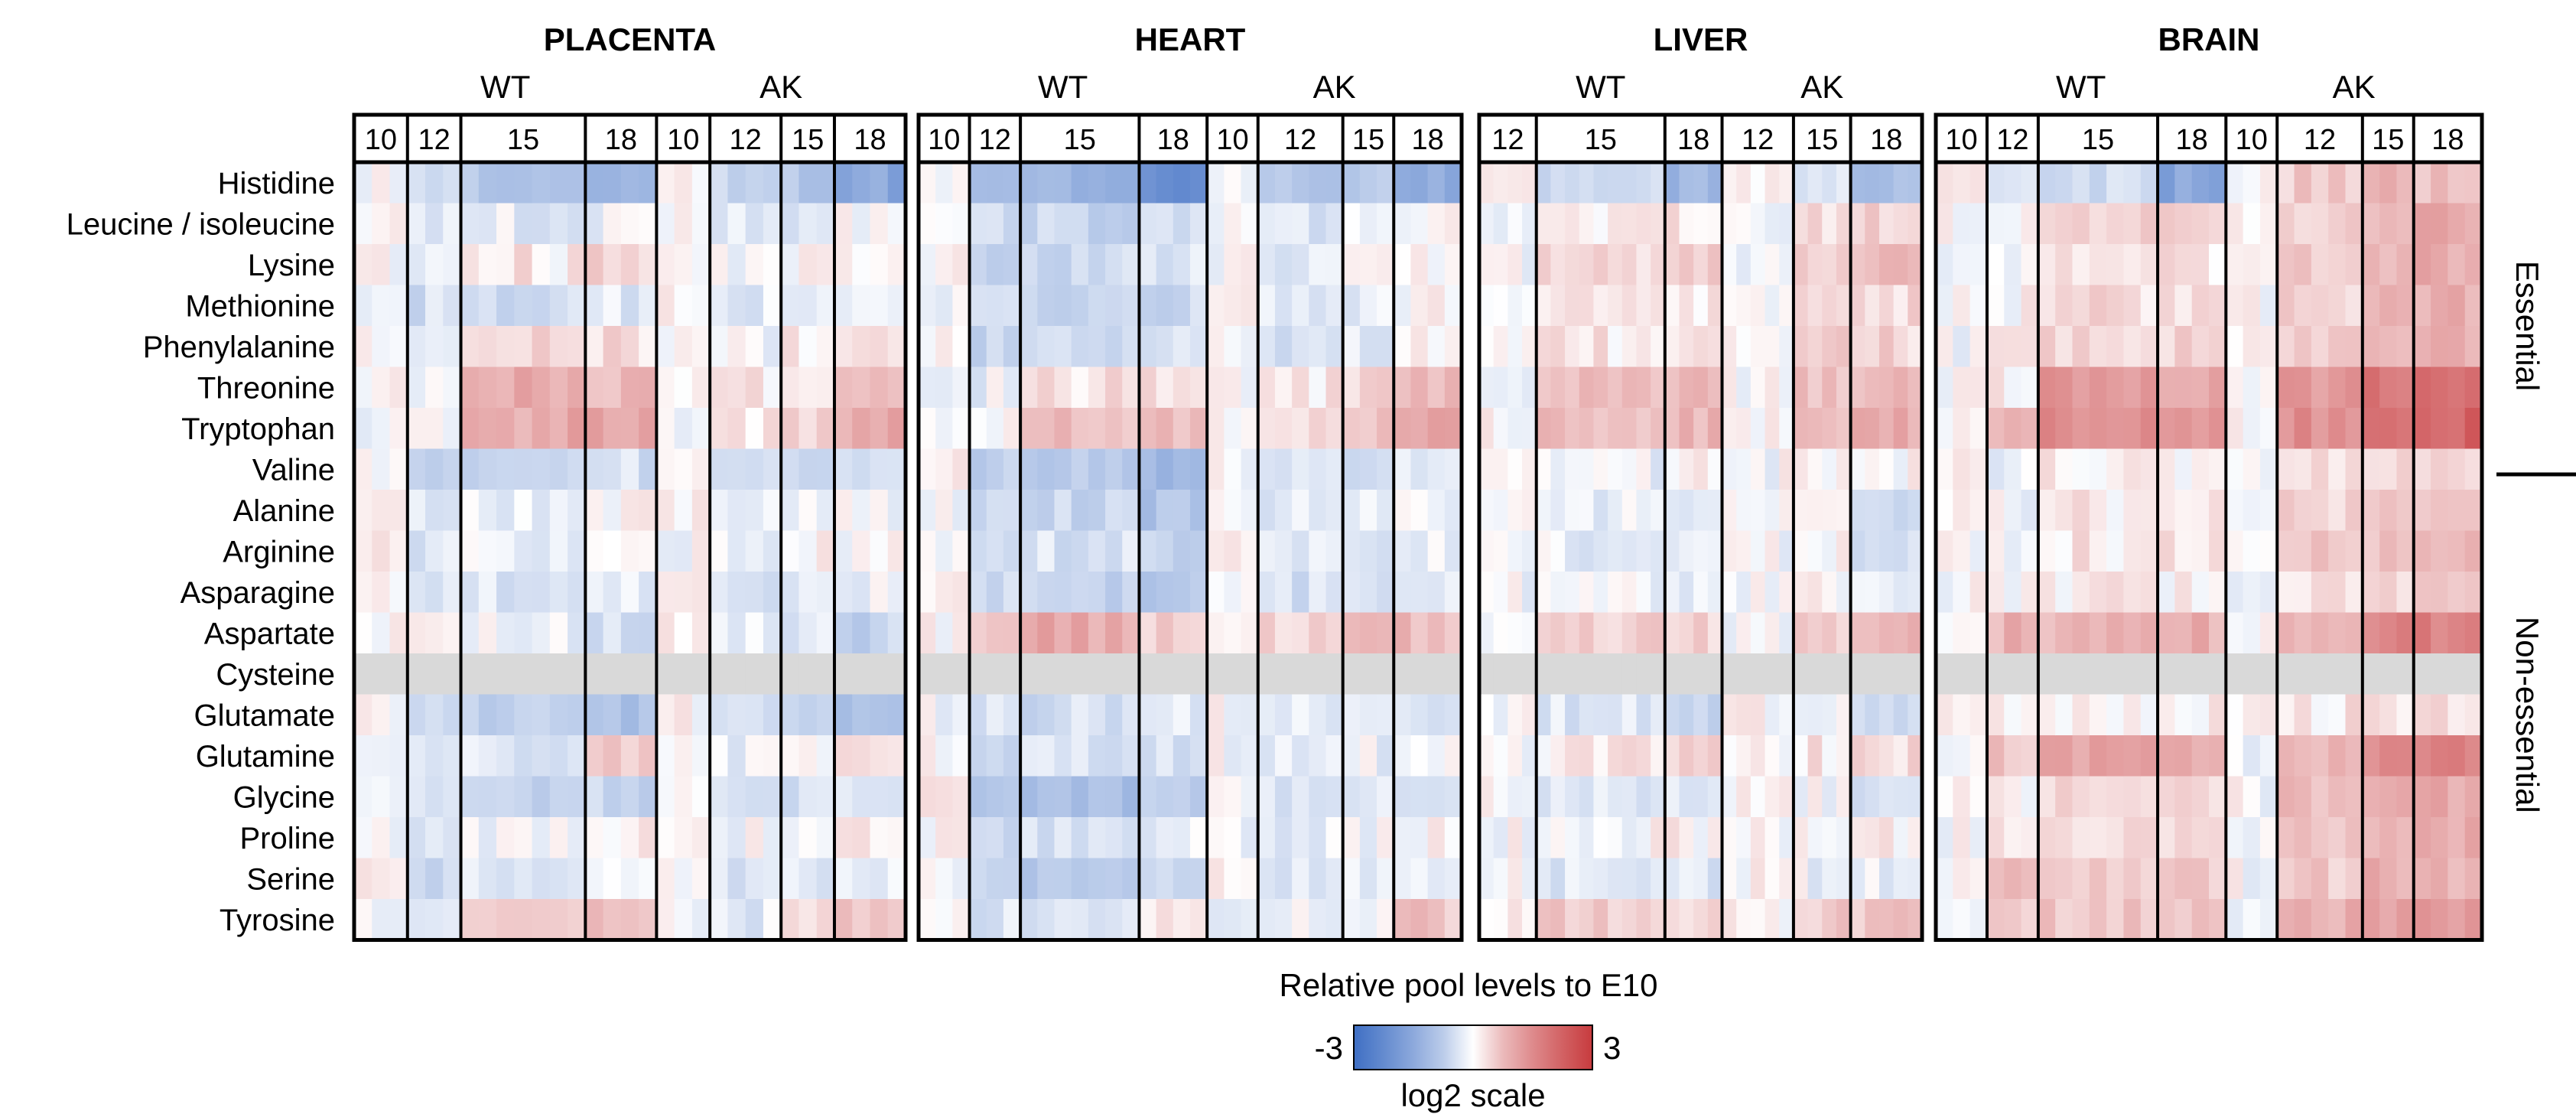 This screenshot has height=1114, width=2576. What do you see at coordinates (434, 140) in the screenshot?
I see `stage-label: 12` at bounding box center [434, 140].